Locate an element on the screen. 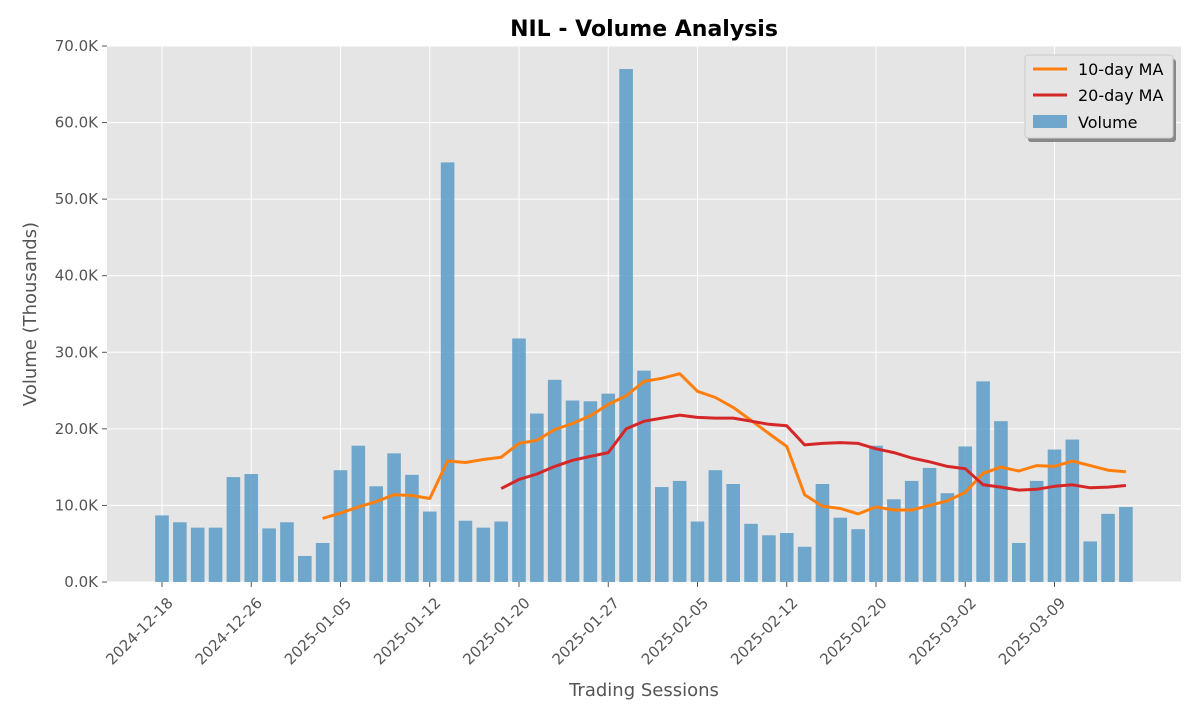 Image resolution: width=1200 pixels, height=720 pixels. legend-swatch-volume is located at coordinates (1050, 121).